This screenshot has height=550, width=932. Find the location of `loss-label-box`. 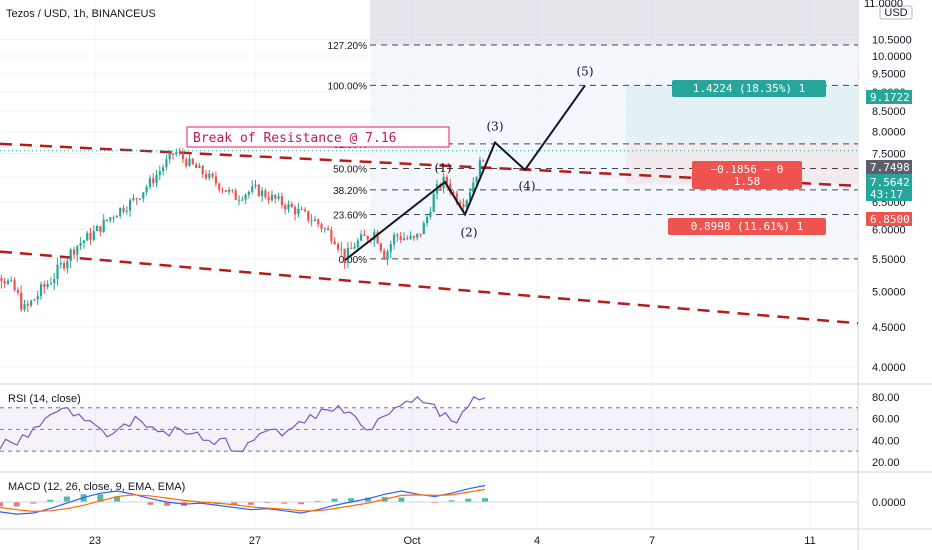

loss-label-box is located at coordinates (747, 226).